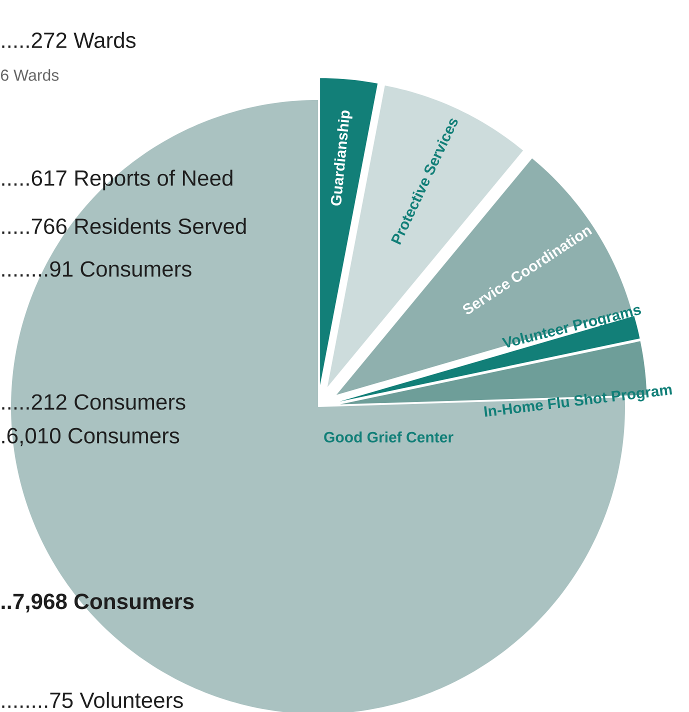  What do you see at coordinates (124, 226) in the screenshot?
I see `text: .....766 Residents Served` at bounding box center [124, 226].